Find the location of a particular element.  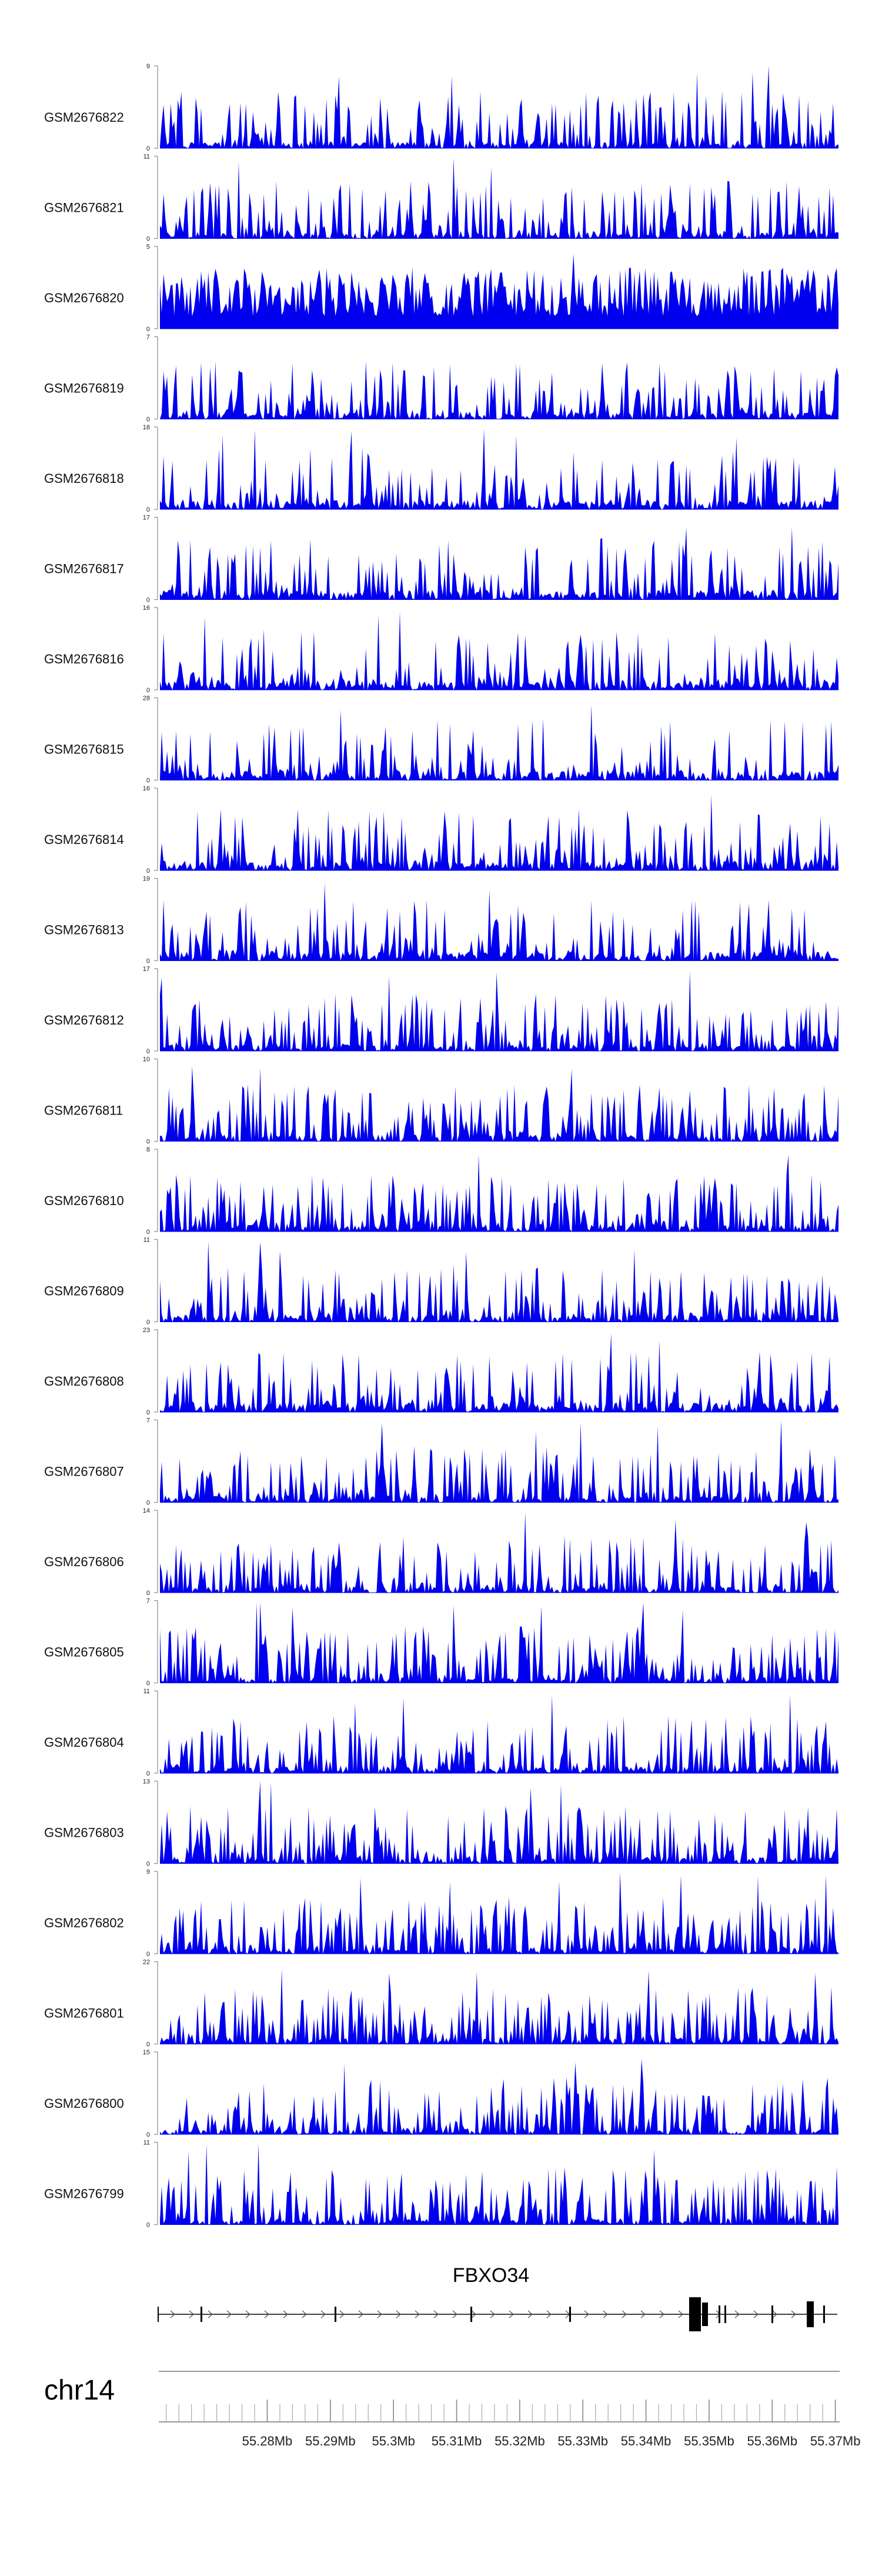

track: GSM2676806 14 0 is located at coordinates (441, 1552).